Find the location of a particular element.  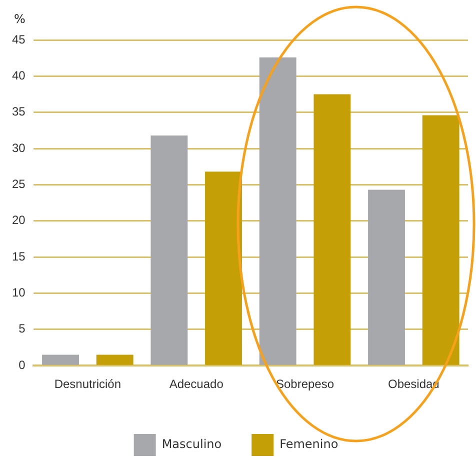

legend-label: Masculino is located at coordinates (192, 444).